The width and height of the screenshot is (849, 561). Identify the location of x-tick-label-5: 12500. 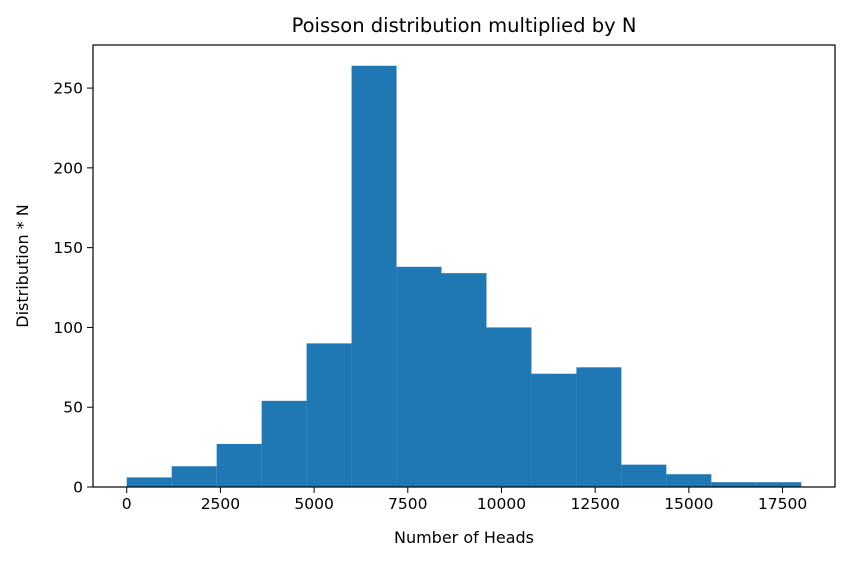
(595, 504).